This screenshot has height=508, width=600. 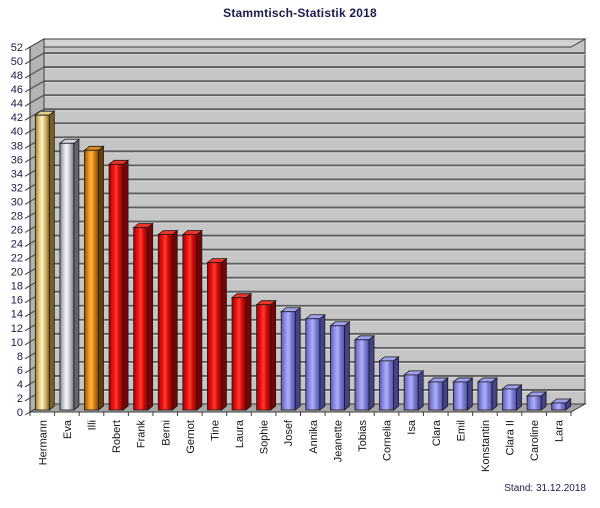 I want to click on y-tick-label: 24, so click(x=17, y=245).